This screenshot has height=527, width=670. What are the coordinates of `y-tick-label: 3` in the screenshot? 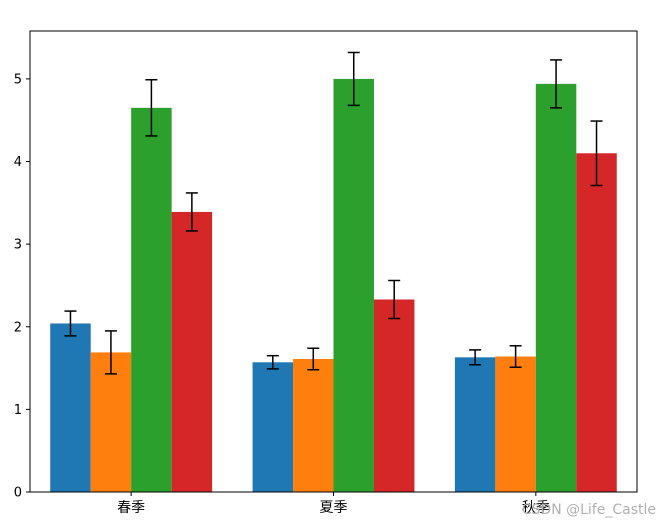 It's located at (18, 245).